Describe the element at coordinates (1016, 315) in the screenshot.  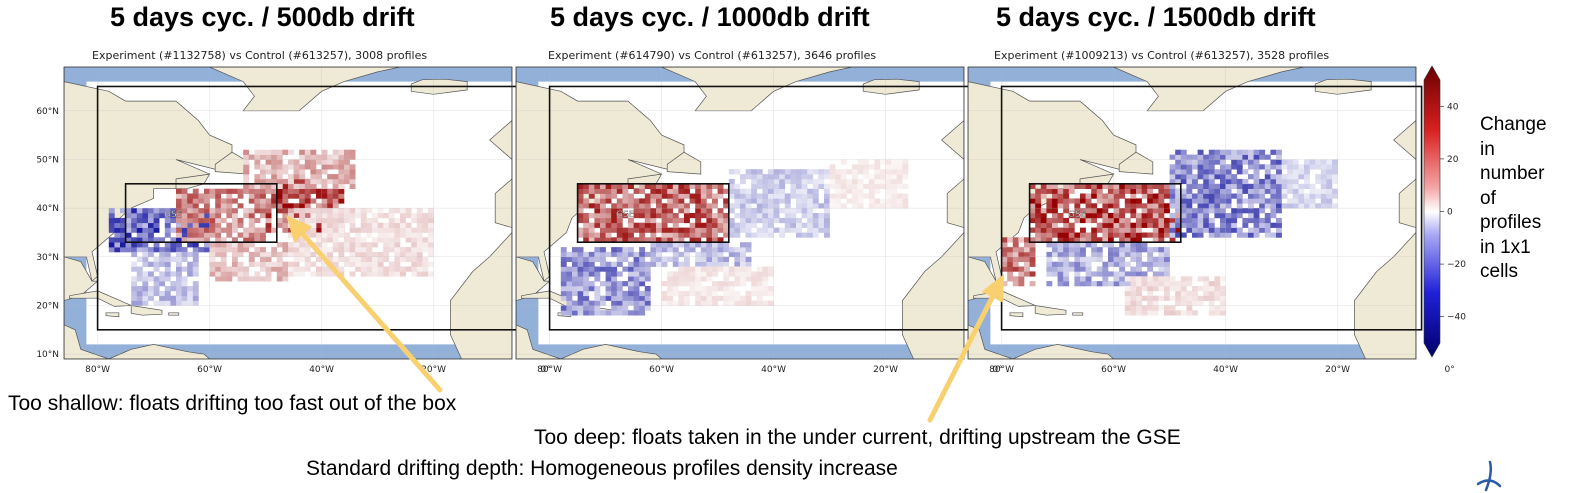
I see `island` at that location.